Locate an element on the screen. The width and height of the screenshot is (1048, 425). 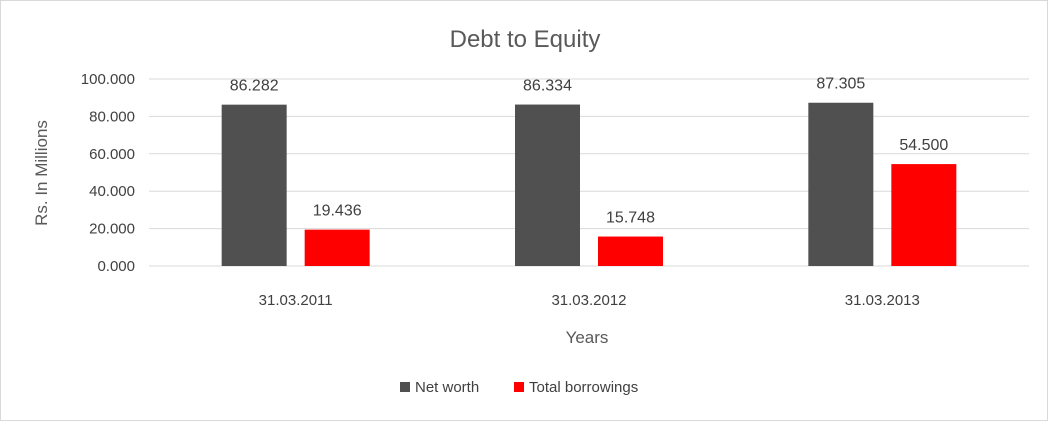
x-axis-title: Years is located at coordinates (587, 337).